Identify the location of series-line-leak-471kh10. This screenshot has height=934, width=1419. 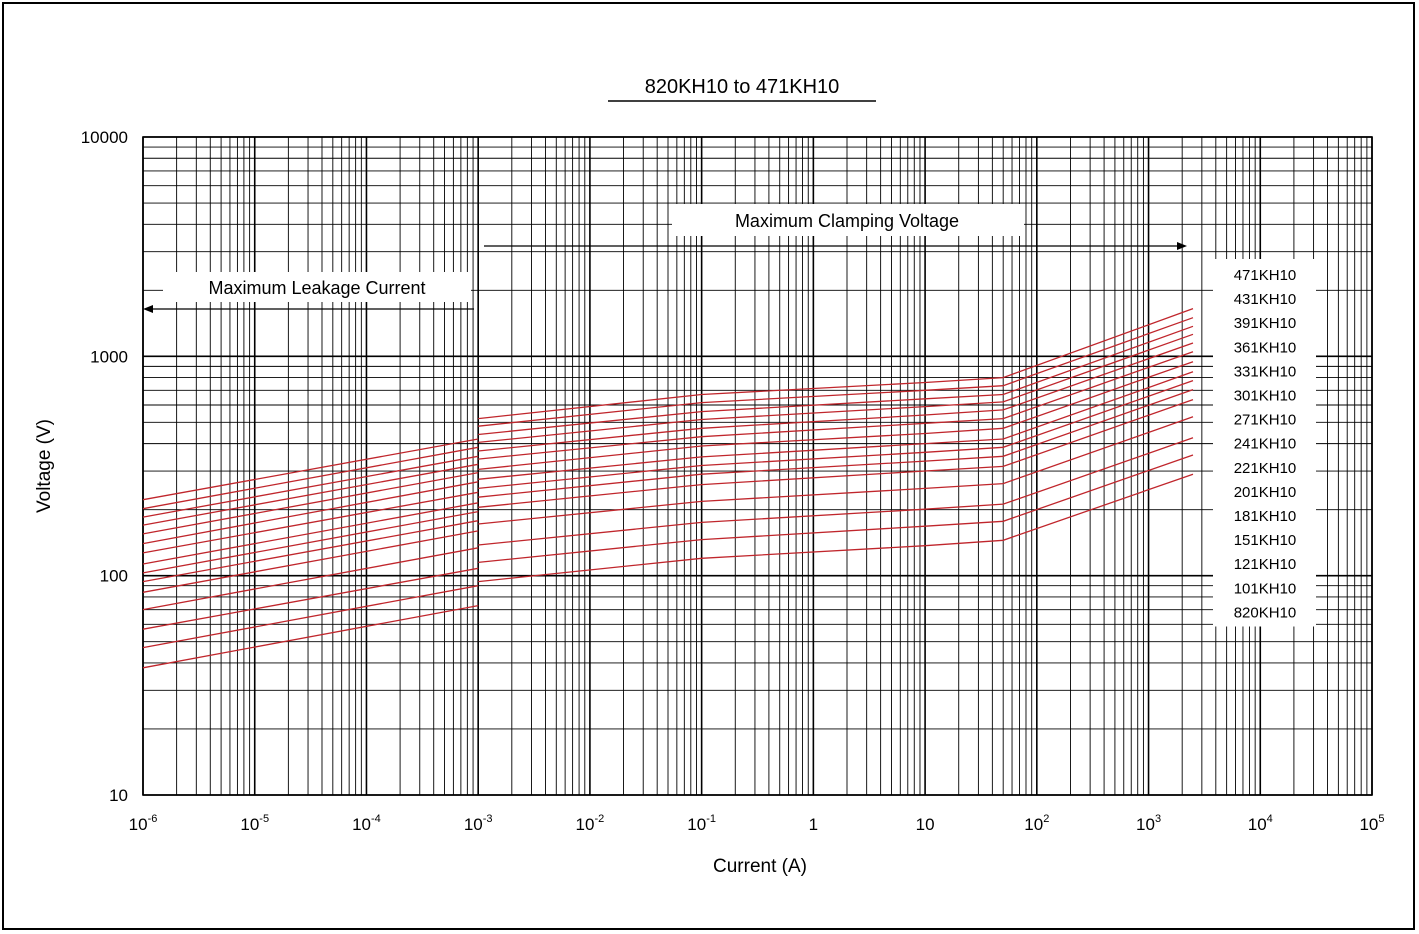
(310, 469).